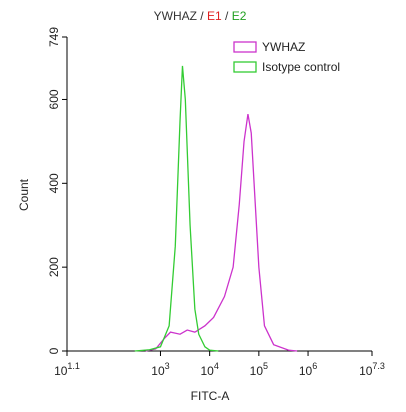 This screenshot has height=412, width=406. I want to click on x-tick-power: 6, so click(314, 366).